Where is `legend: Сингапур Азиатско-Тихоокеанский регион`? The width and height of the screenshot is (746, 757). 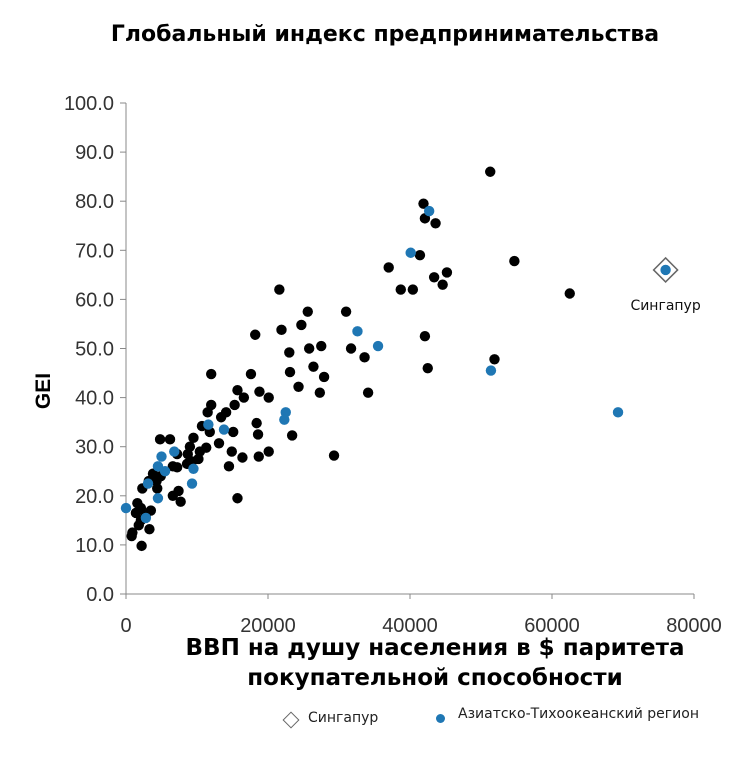 legend: Сингапур Азиатско-Тихоокеанский регион is located at coordinates (512, 728).